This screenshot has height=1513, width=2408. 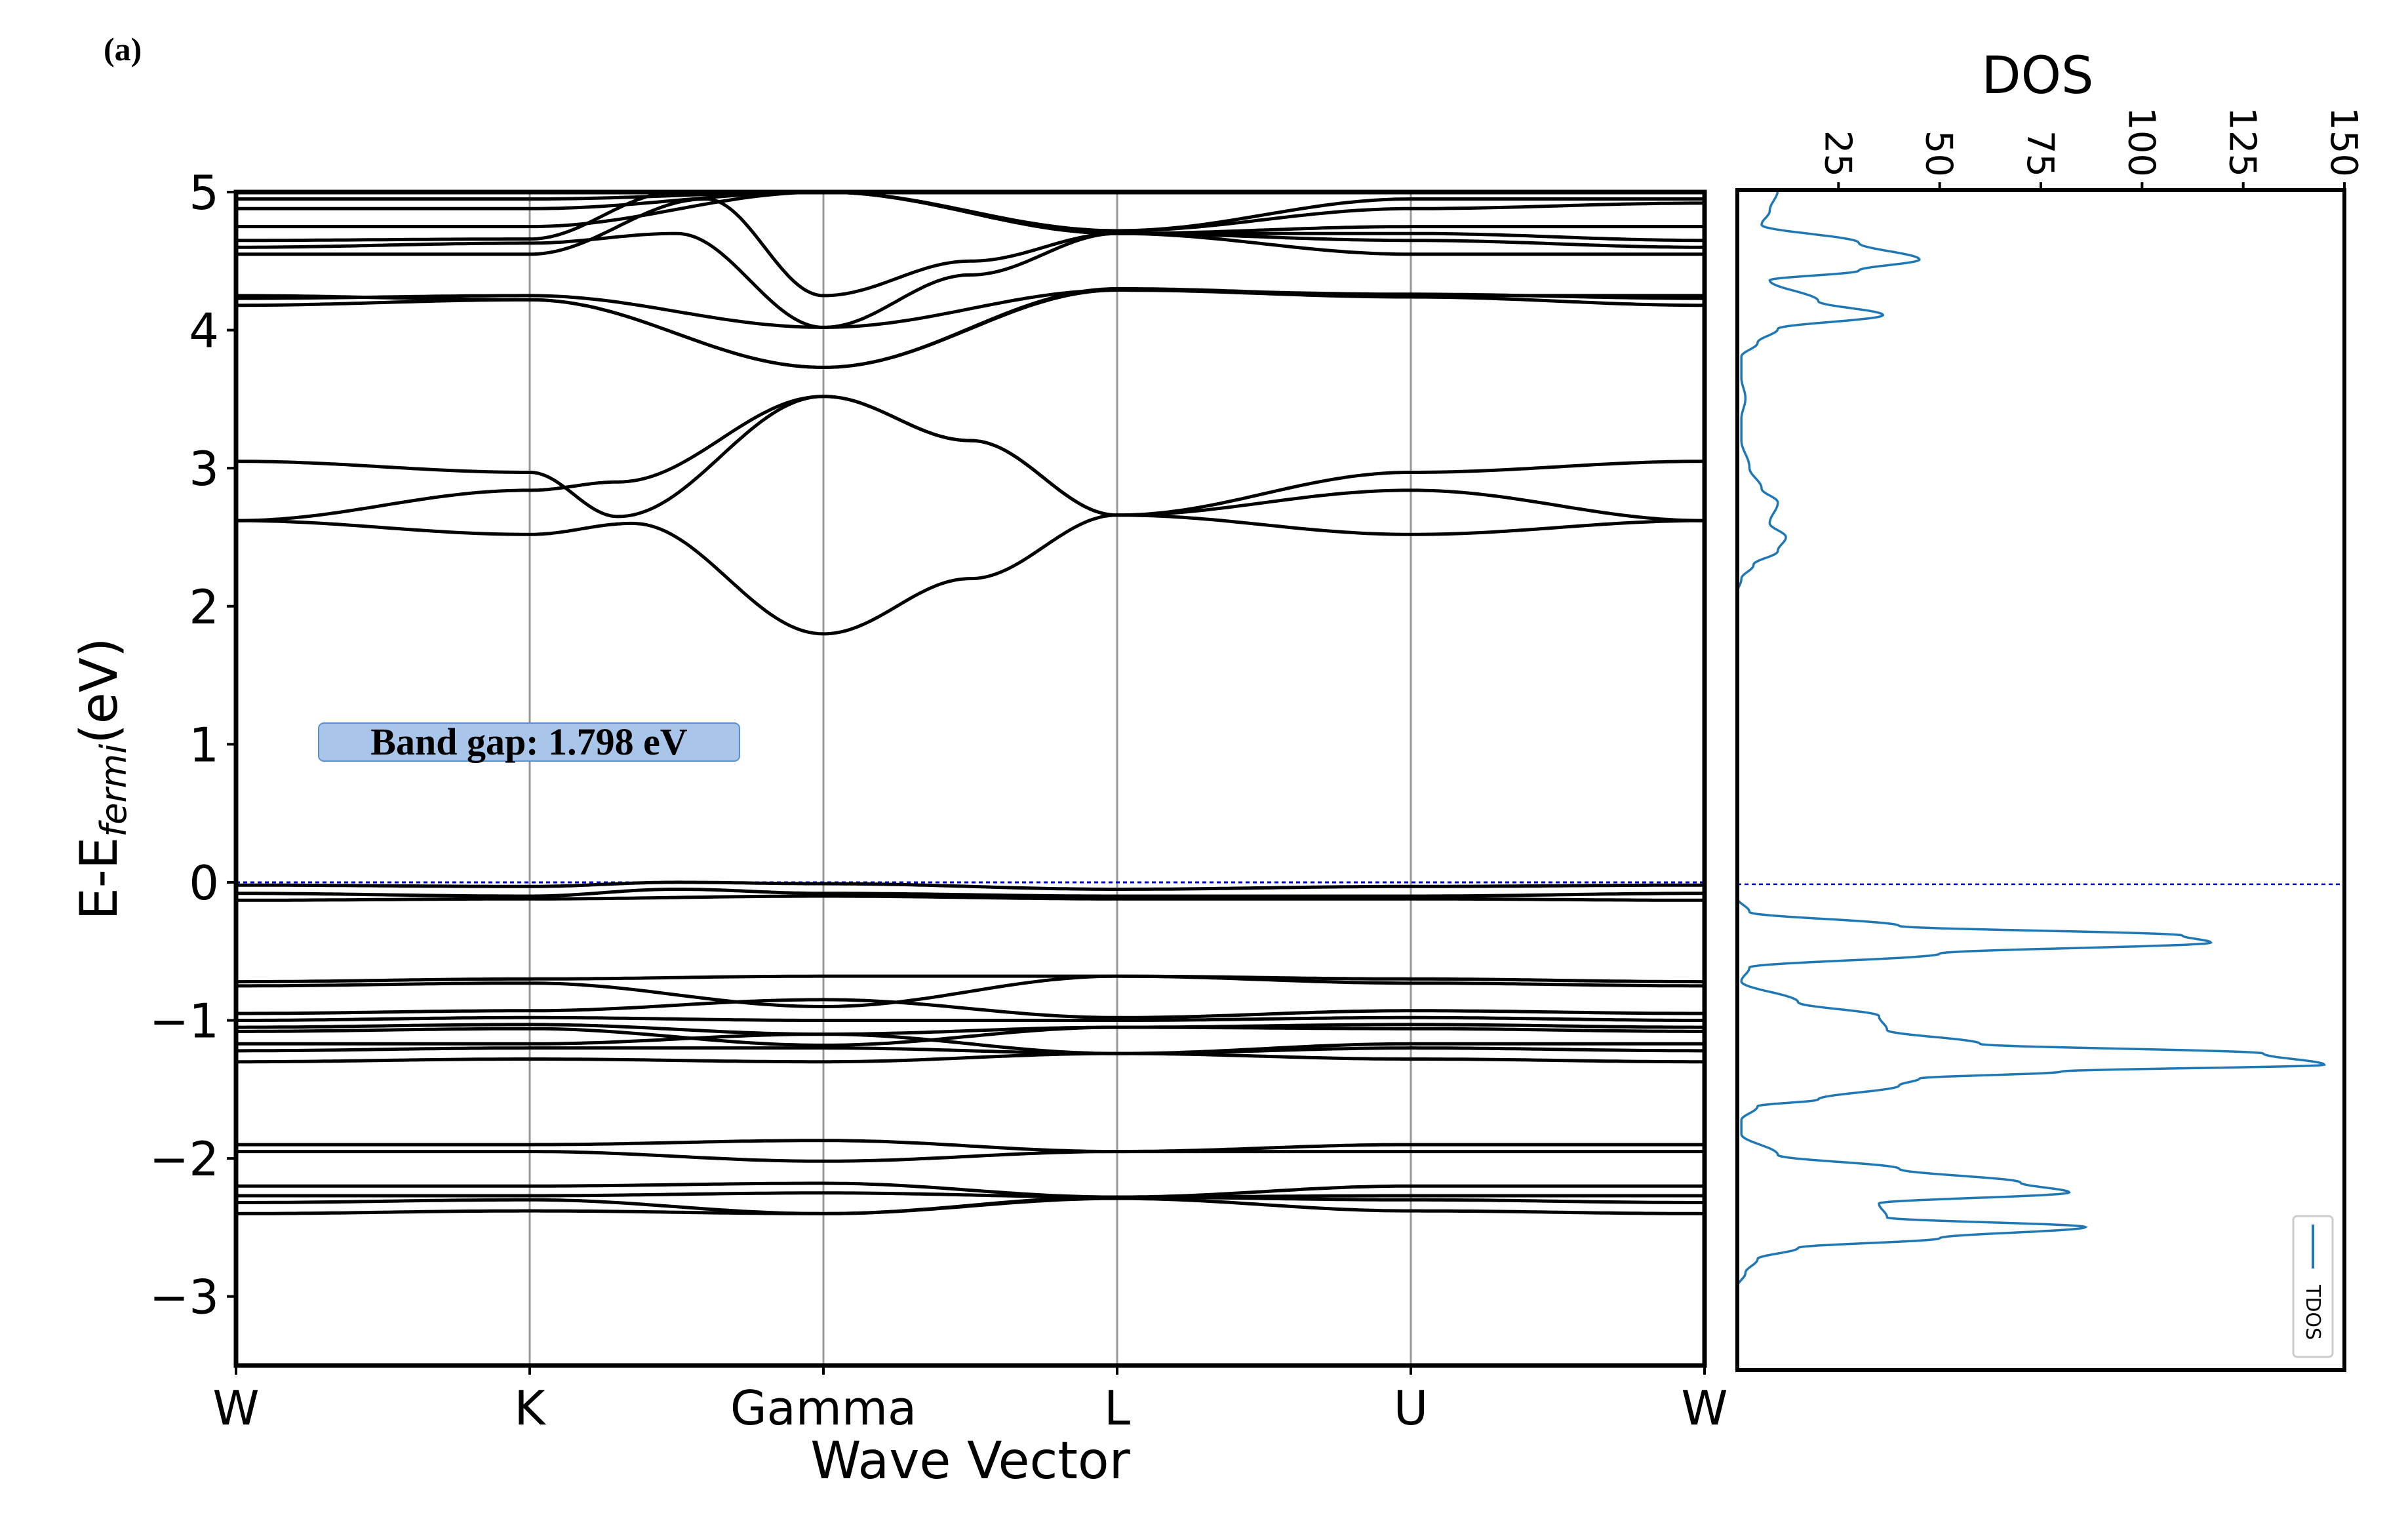 I want to click on band-line-v16, so click(x=970, y=1195).